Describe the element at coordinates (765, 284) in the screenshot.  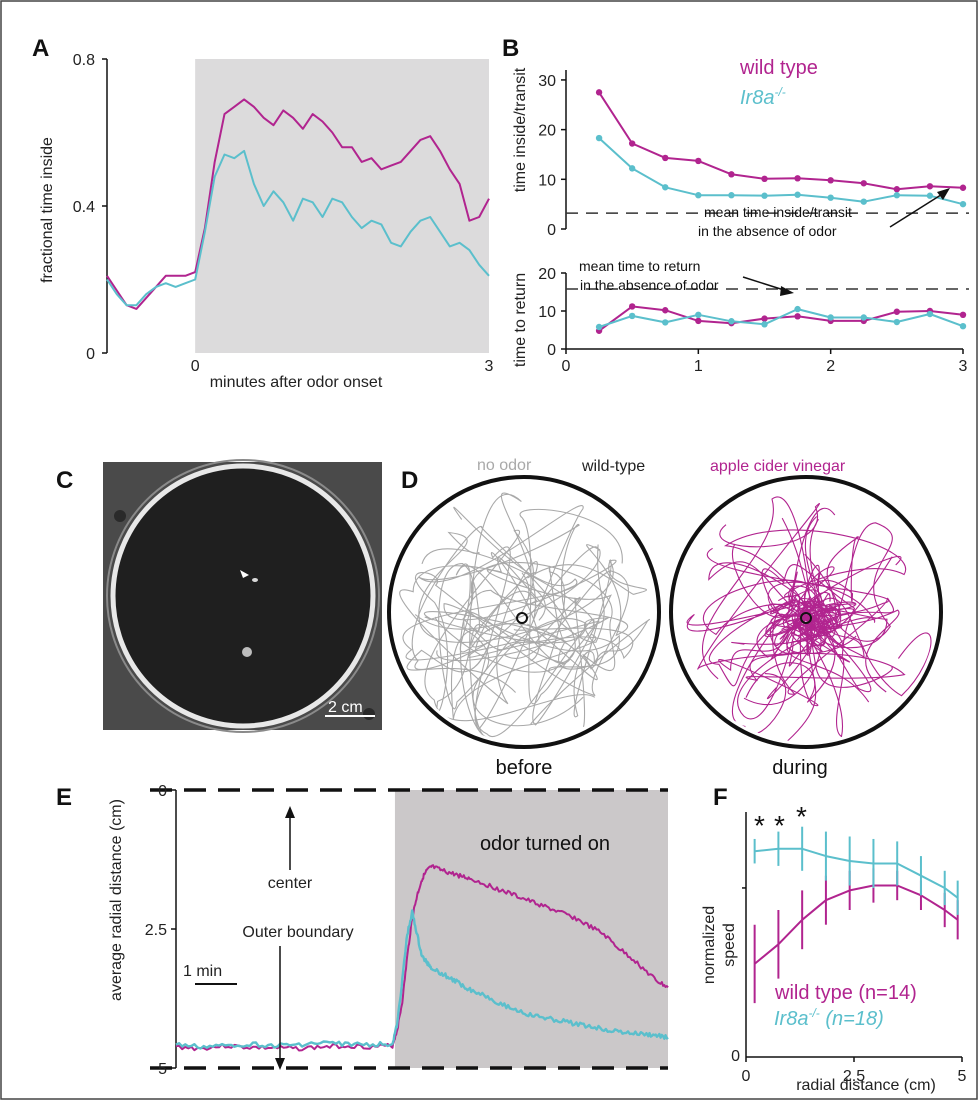
I see `b-bottom-note-arrow` at that location.